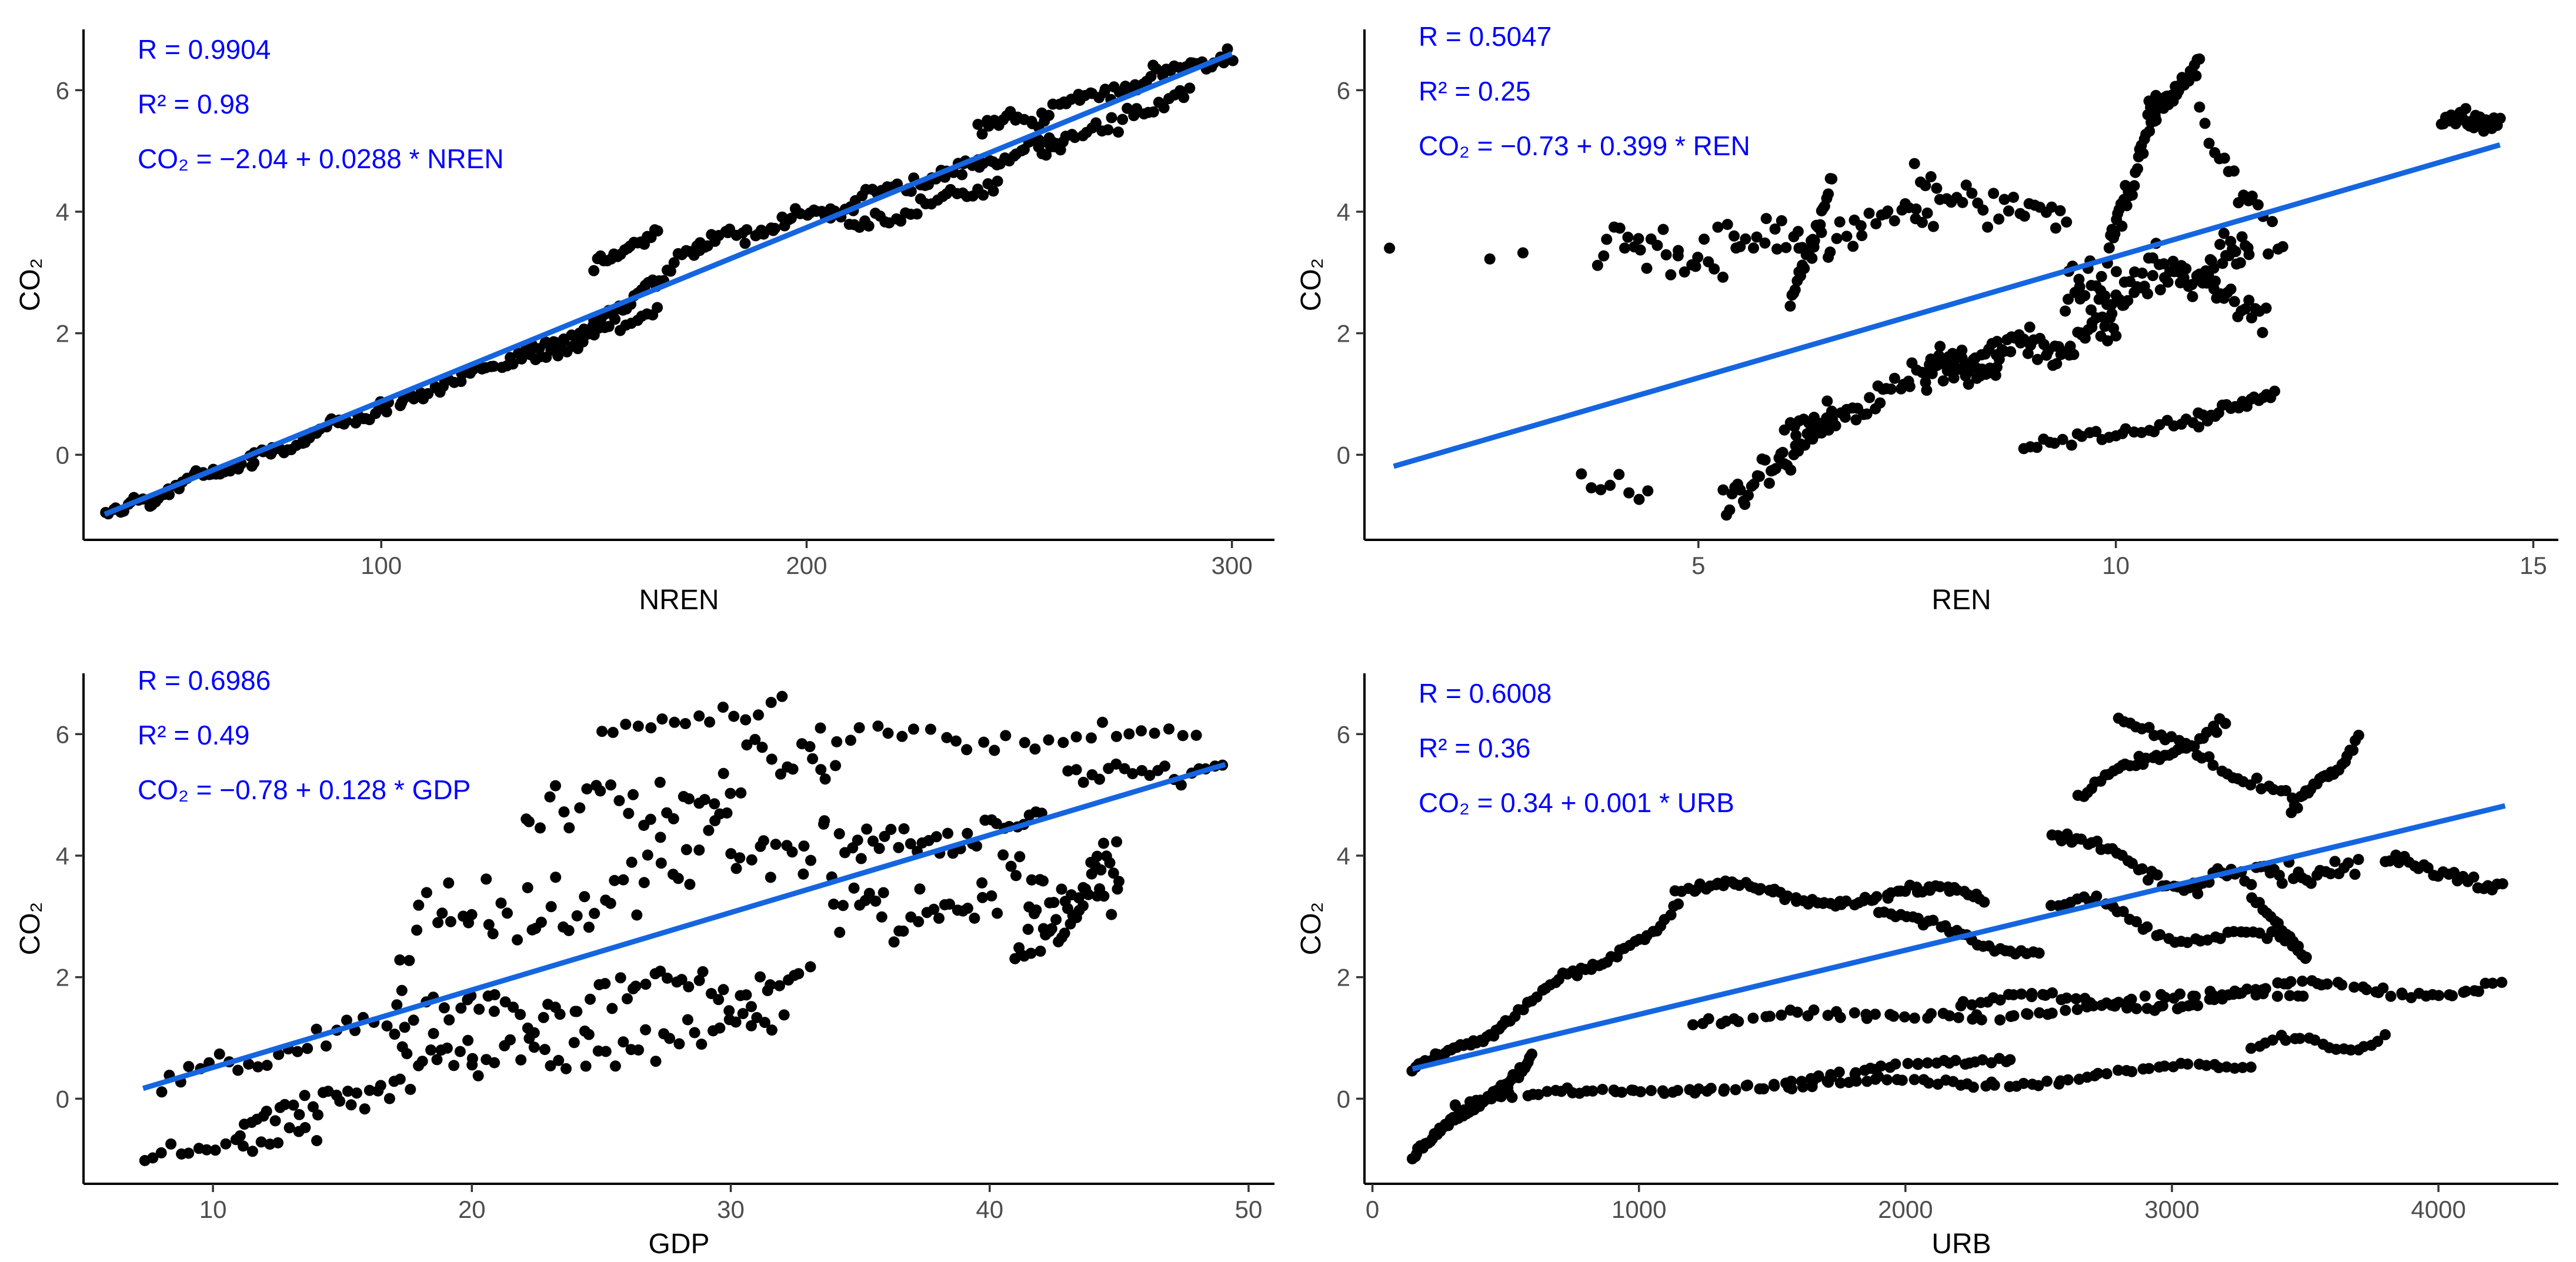 The height and width of the screenshot is (1262, 2576). Describe the element at coordinates (213, 1209) in the screenshot. I see `x-tick-label: 10` at that location.